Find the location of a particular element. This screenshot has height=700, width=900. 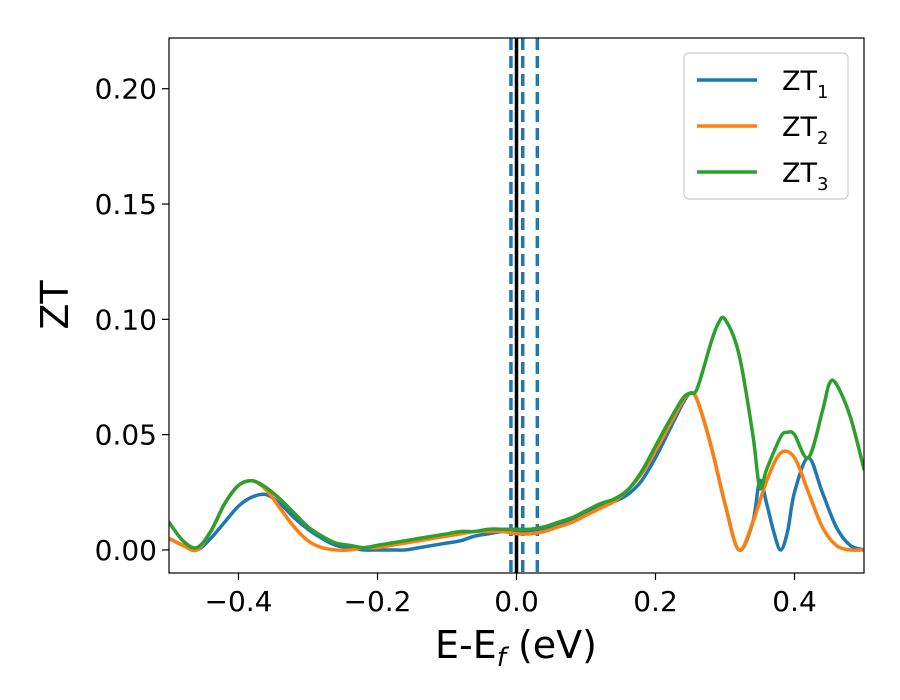

legend-label-zt2: ZT2 is located at coordinates (805, 130).